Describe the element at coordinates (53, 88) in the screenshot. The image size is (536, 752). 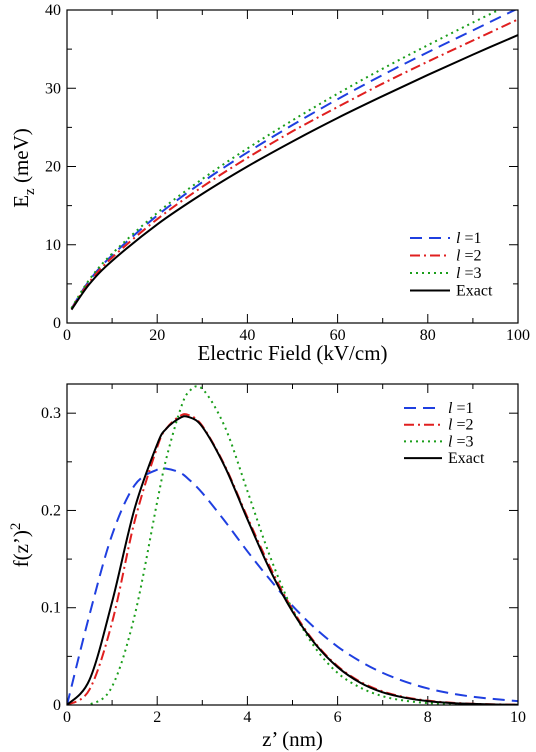
I see `y-tick-label: 30` at that location.